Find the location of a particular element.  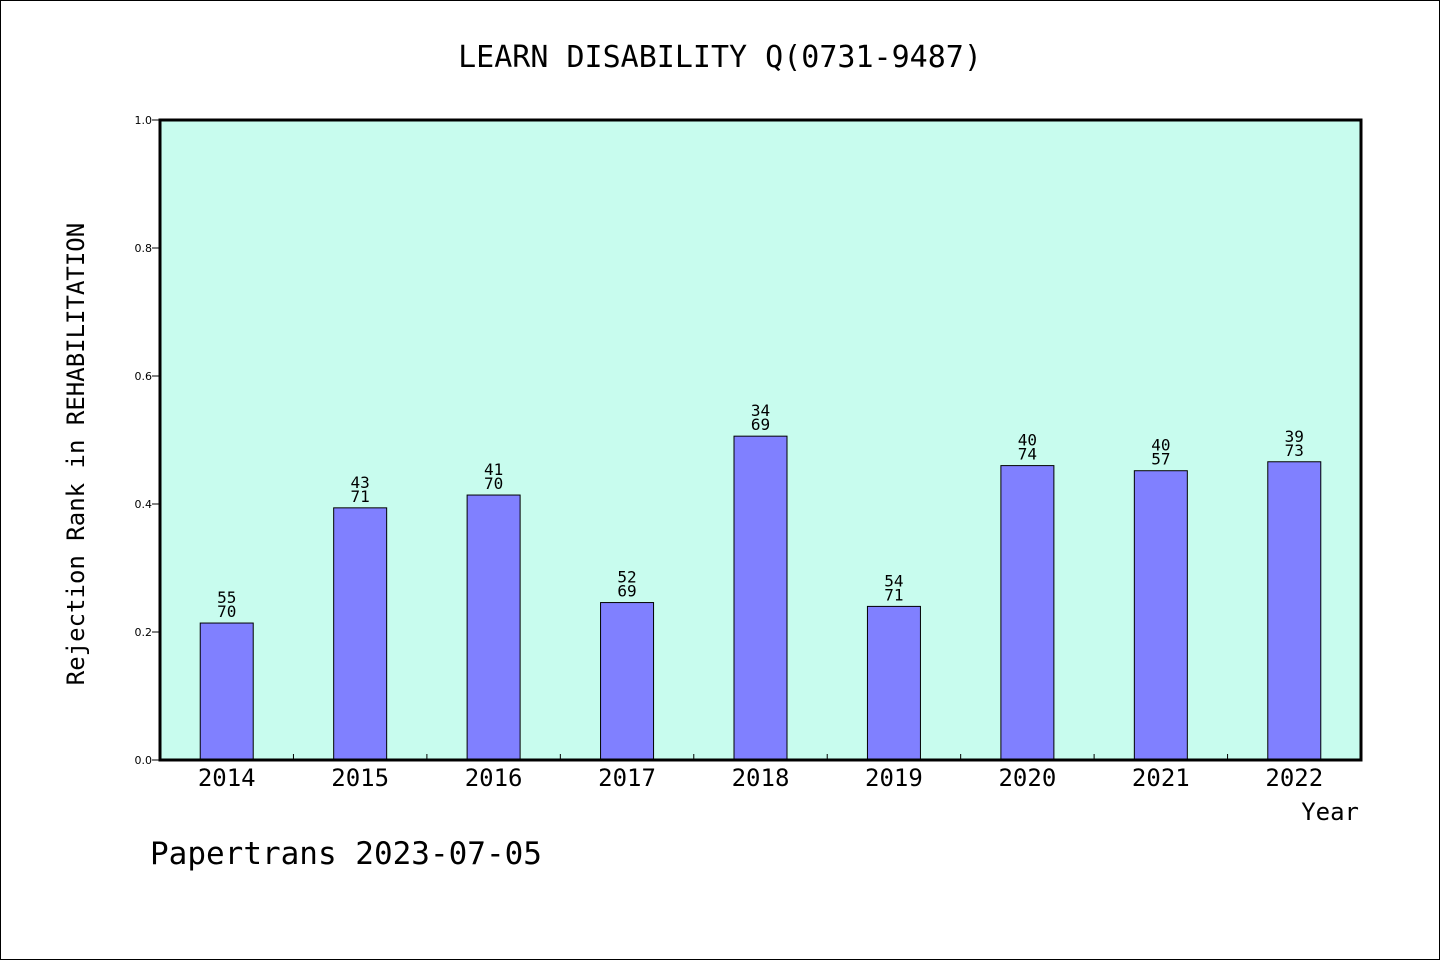

bar-2018 is located at coordinates (760, 598).